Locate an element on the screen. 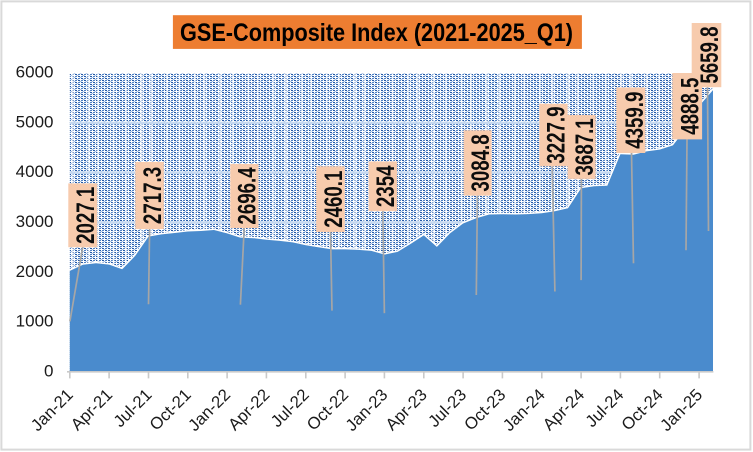 This screenshot has width=753, height=452. svg-text: 6000 is located at coordinates (35, 72).